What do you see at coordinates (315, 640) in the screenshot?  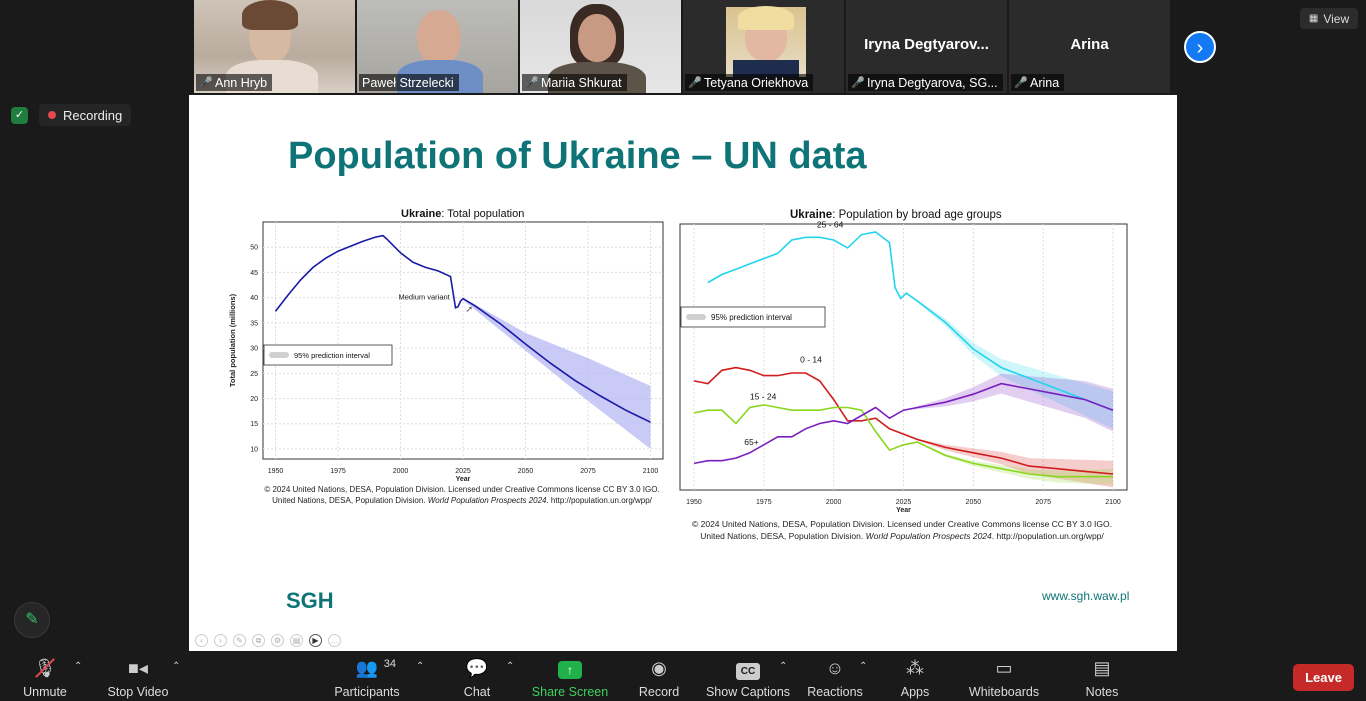 I see `annotate-camera-icon: ▶` at bounding box center [315, 640].